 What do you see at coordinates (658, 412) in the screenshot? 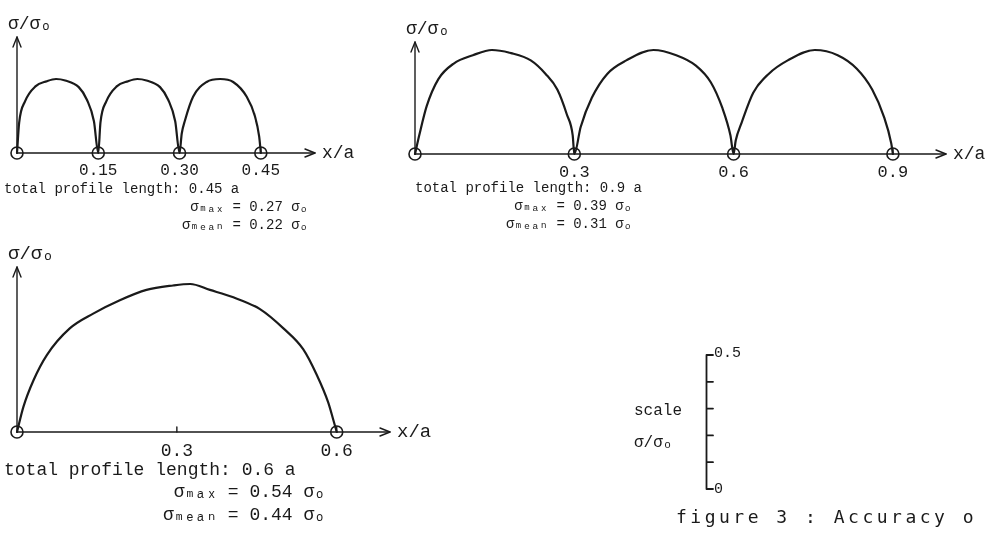
I see `text: scale` at bounding box center [658, 412].